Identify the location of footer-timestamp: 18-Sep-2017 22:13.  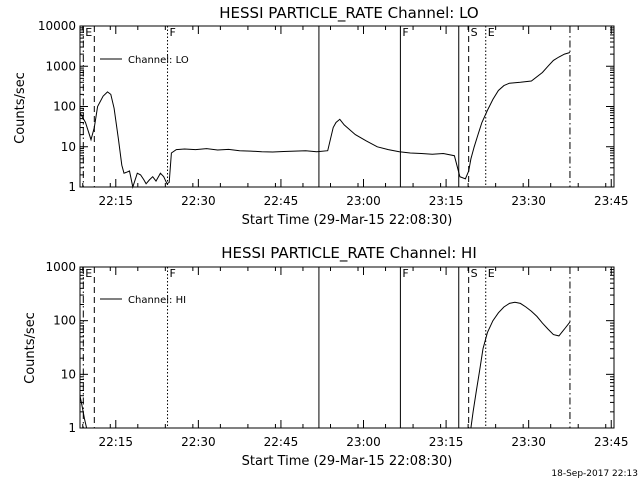
(594, 474).